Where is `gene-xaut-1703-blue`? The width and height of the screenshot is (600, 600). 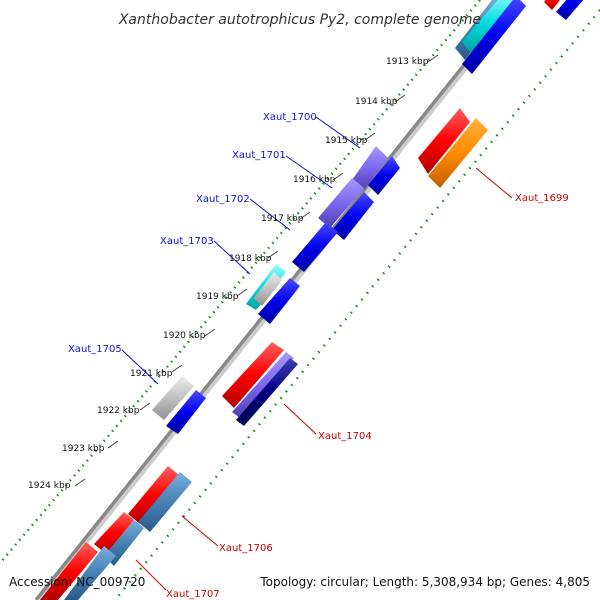
gene-xaut-1703-blue is located at coordinates (279, 301).